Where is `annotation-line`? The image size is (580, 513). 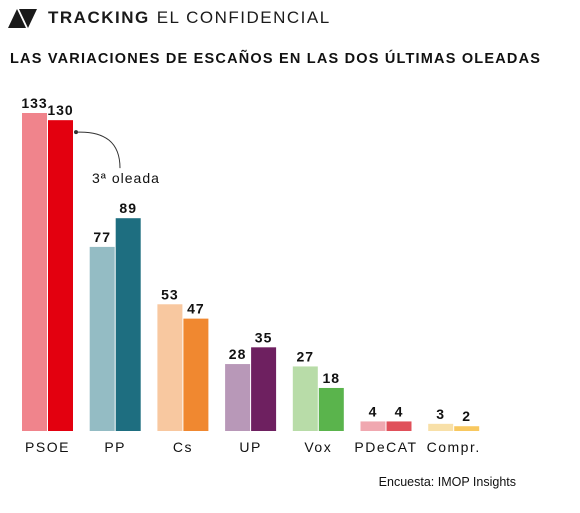 annotation-line is located at coordinates (98, 150).